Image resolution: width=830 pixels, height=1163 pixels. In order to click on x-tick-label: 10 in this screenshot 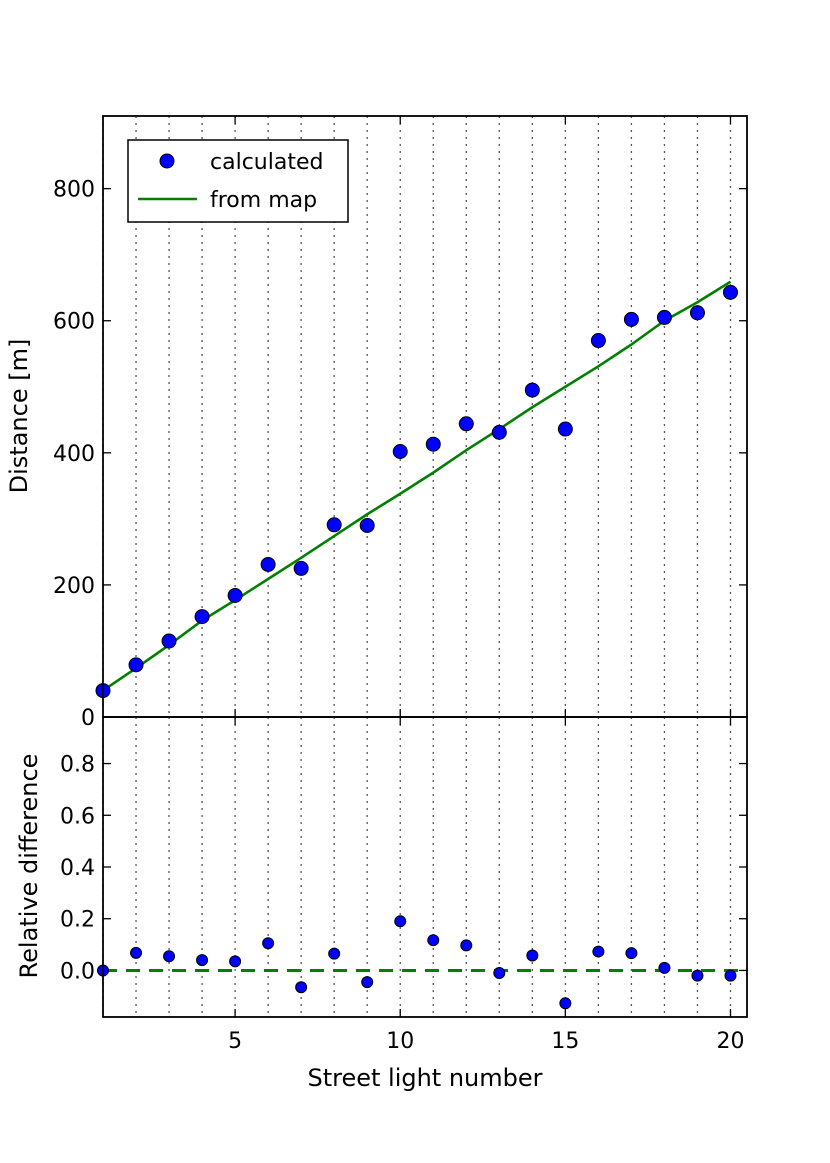, I will do `click(400, 1041)`.